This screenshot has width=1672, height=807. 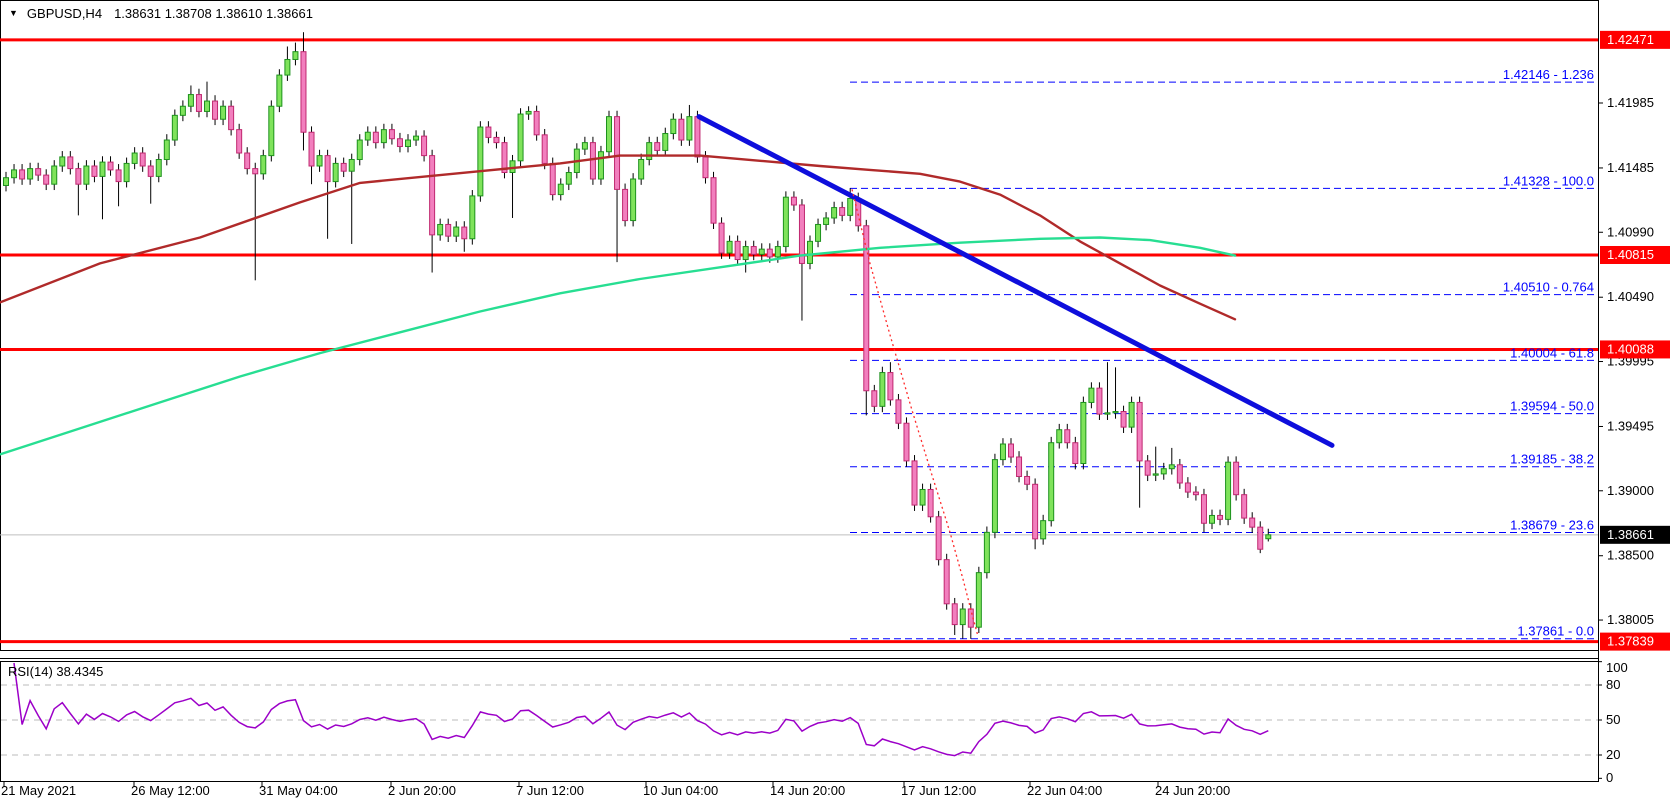 I want to click on fib-label: 1.42146 - 1.236, so click(x=1548, y=74).